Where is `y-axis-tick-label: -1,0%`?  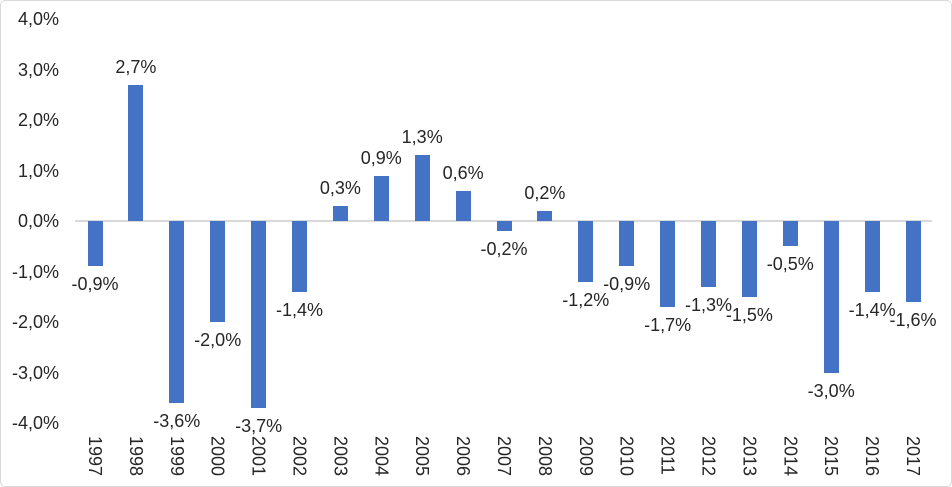
y-axis-tick-label: -1,0% is located at coordinates (35, 271).